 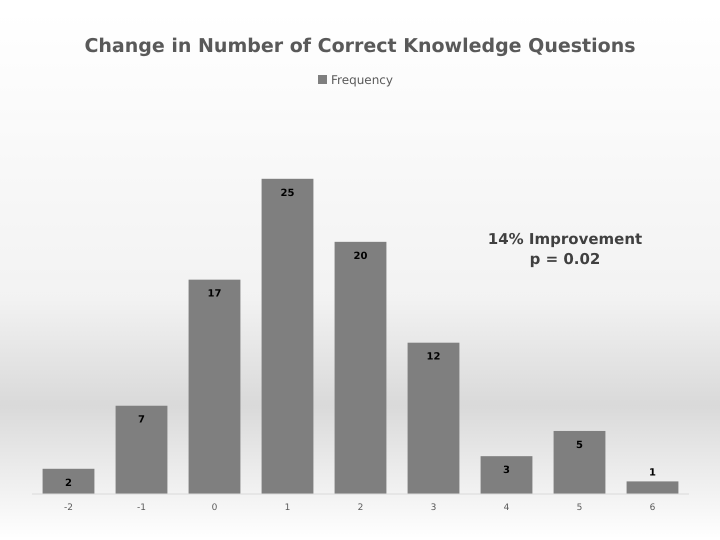 What do you see at coordinates (141, 508) in the screenshot?
I see `x-tick-label: -1` at bounding box center [141, 508].